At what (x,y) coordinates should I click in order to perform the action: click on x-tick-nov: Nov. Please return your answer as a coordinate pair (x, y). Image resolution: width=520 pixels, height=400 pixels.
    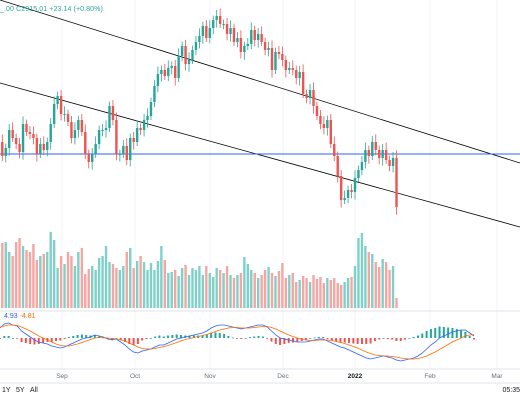
    Looking at the image, I should click on (210, 376).